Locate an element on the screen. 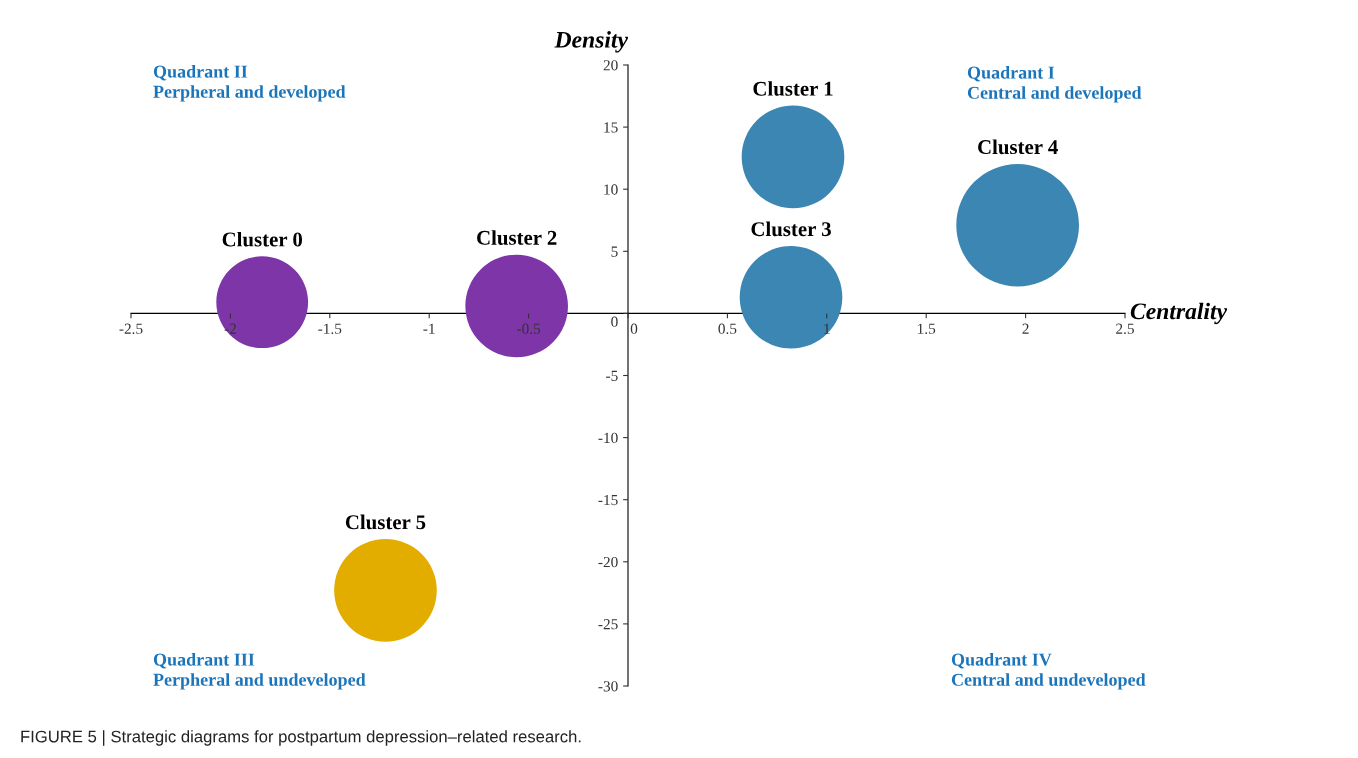  annotation: Quadrant II Perpheral and developed is located at coordinates (249, 83).